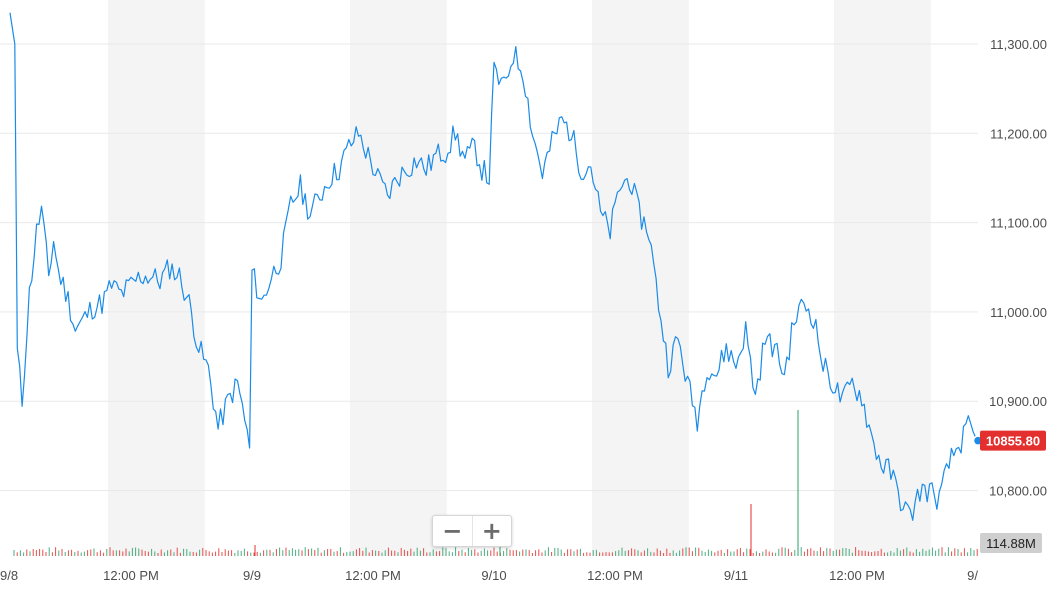  I want to click on volume-label: 114.88M, so click(1011, 543).